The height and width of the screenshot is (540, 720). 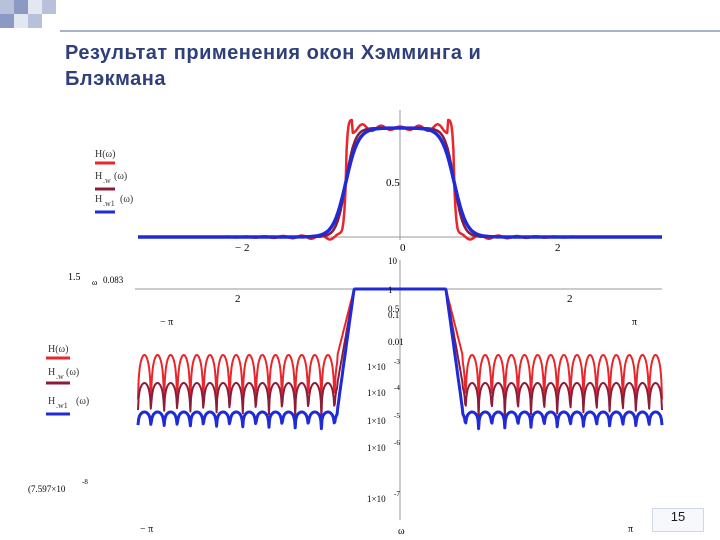 I want to click on side-label: ω, so click(x=94, y=282).